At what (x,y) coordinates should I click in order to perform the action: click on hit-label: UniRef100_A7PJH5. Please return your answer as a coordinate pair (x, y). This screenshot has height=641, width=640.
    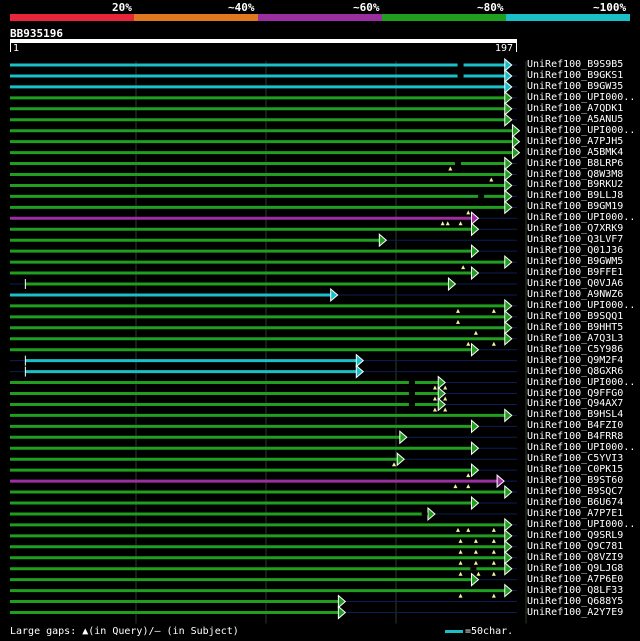
    Looking at the image, I should click on (575, 141).